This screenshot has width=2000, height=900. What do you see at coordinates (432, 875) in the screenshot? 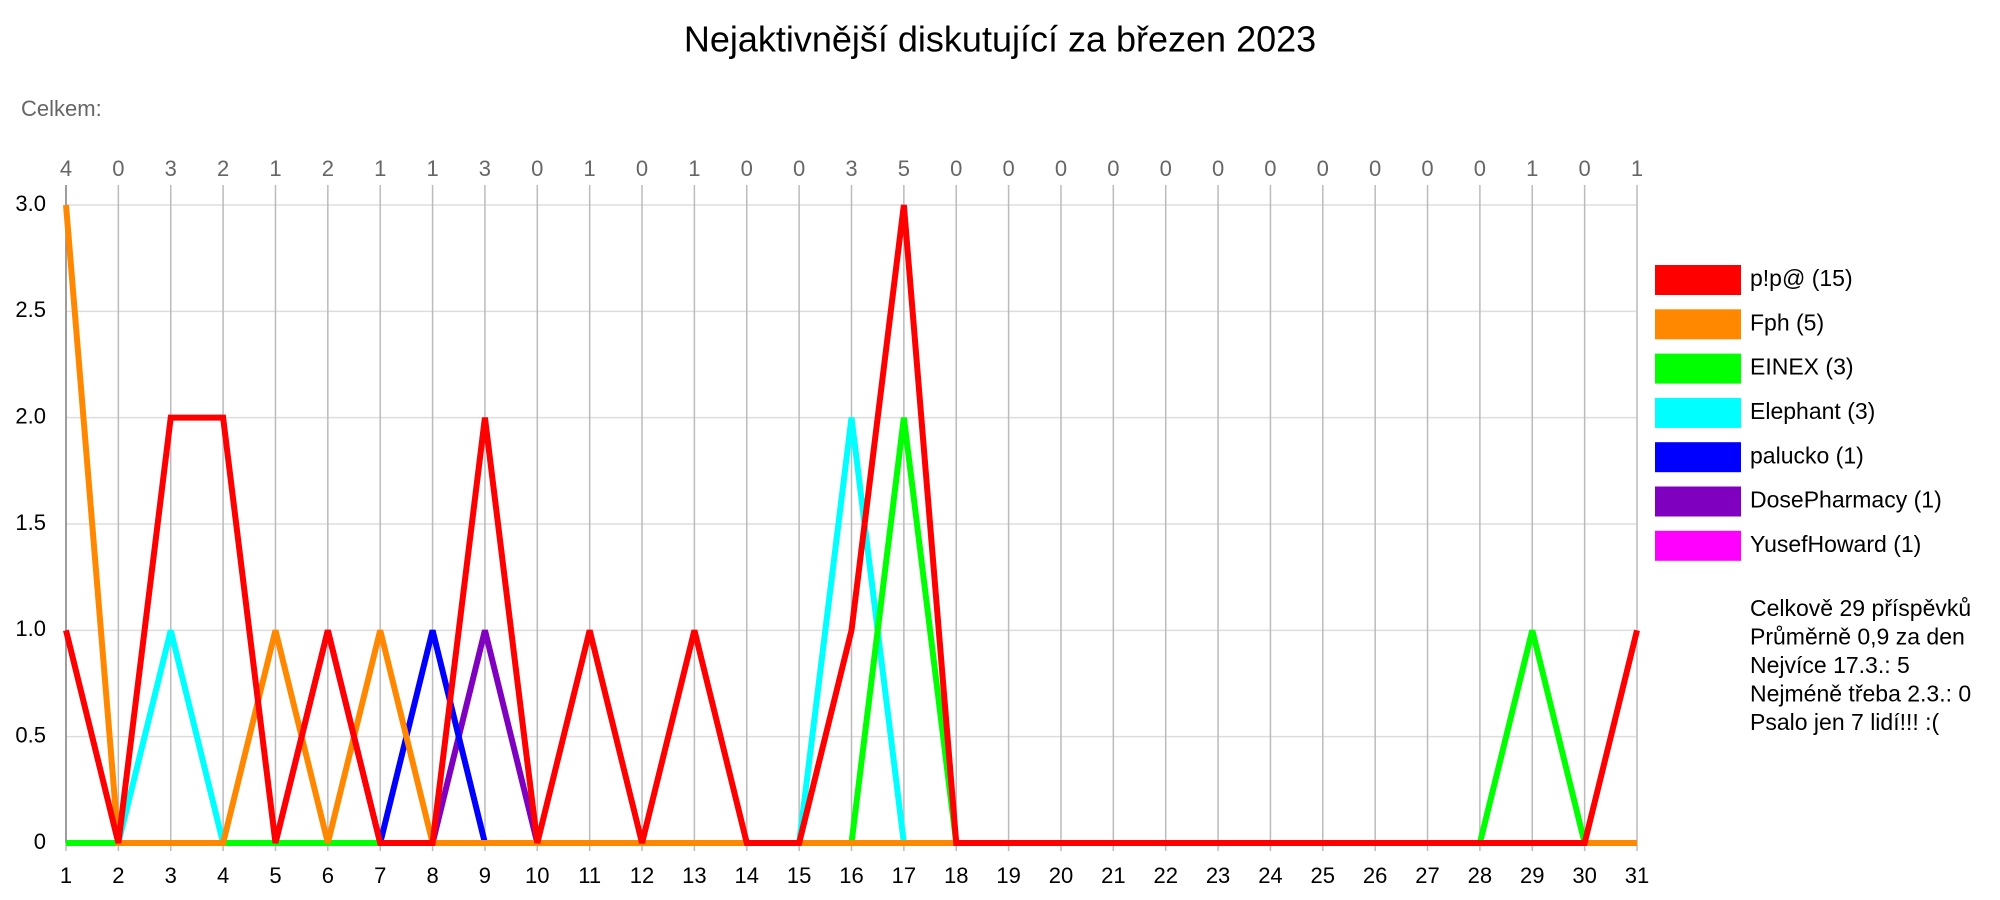
I see `x-tick-label: 8` at bounding box center [432, 875].